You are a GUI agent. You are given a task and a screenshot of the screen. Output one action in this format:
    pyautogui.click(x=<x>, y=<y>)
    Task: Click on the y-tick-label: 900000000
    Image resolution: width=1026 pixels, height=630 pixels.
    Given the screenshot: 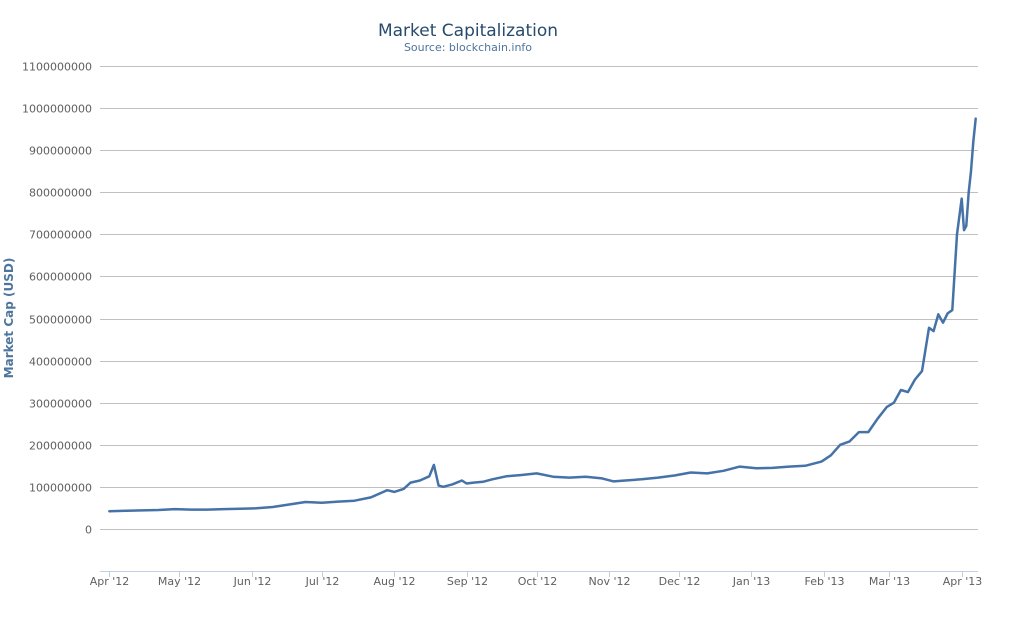 What is the action you would take?
    pyautogui.click(x=60, y=151)
    